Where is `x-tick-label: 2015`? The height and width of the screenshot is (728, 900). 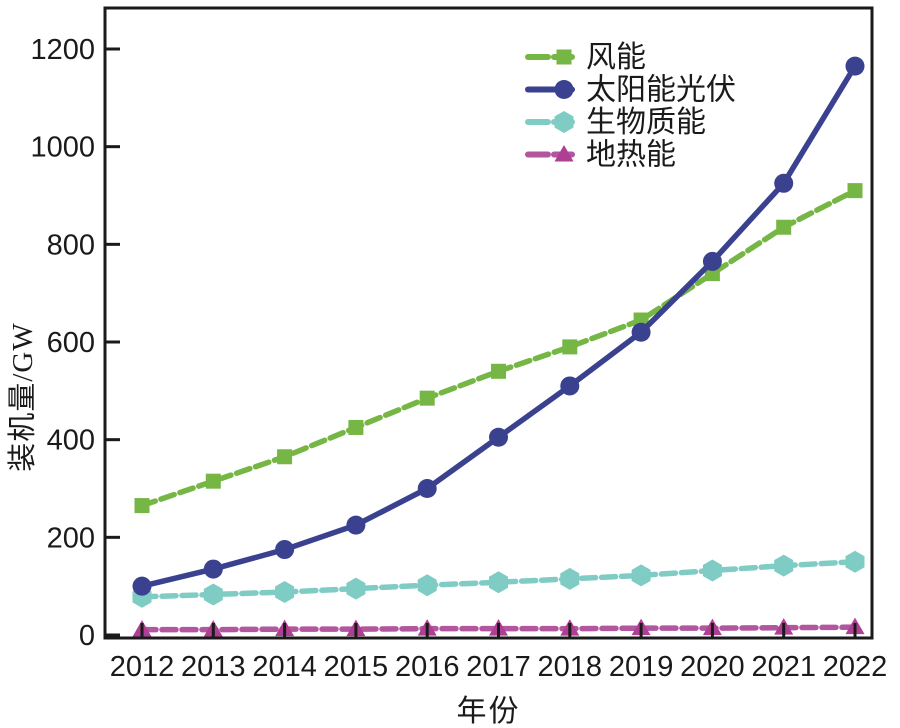
x-tick-label: 2015 is located at coordinates (356, 667).